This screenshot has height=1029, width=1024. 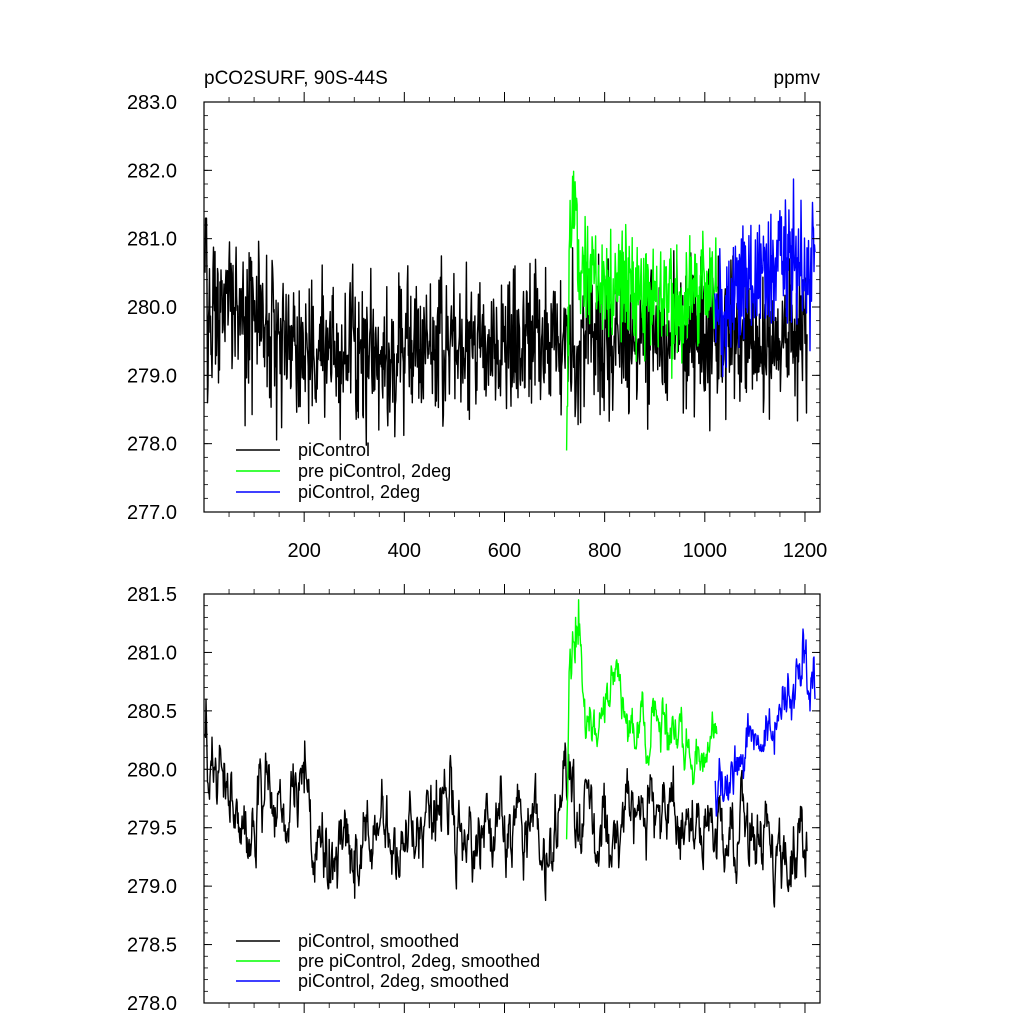 I want to click on x-tick-label: 400, so click(x=404, y=551).